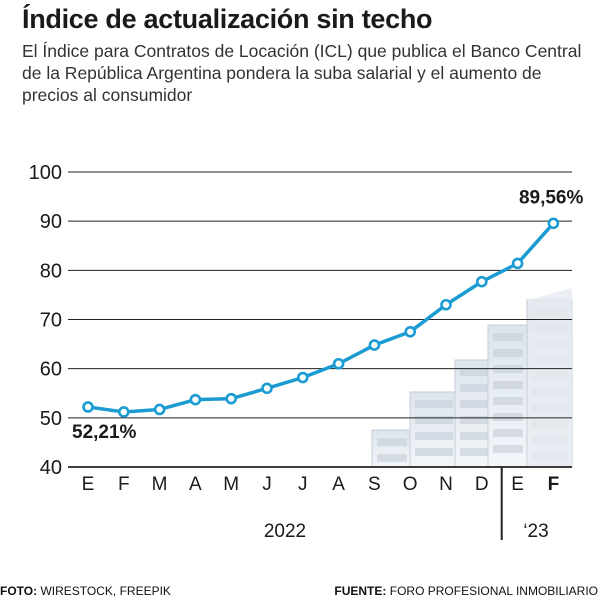  I want to click on source-credit: FUENTE: FORO PROFESIONAL INMOBILIARIO, so click(466, 591).